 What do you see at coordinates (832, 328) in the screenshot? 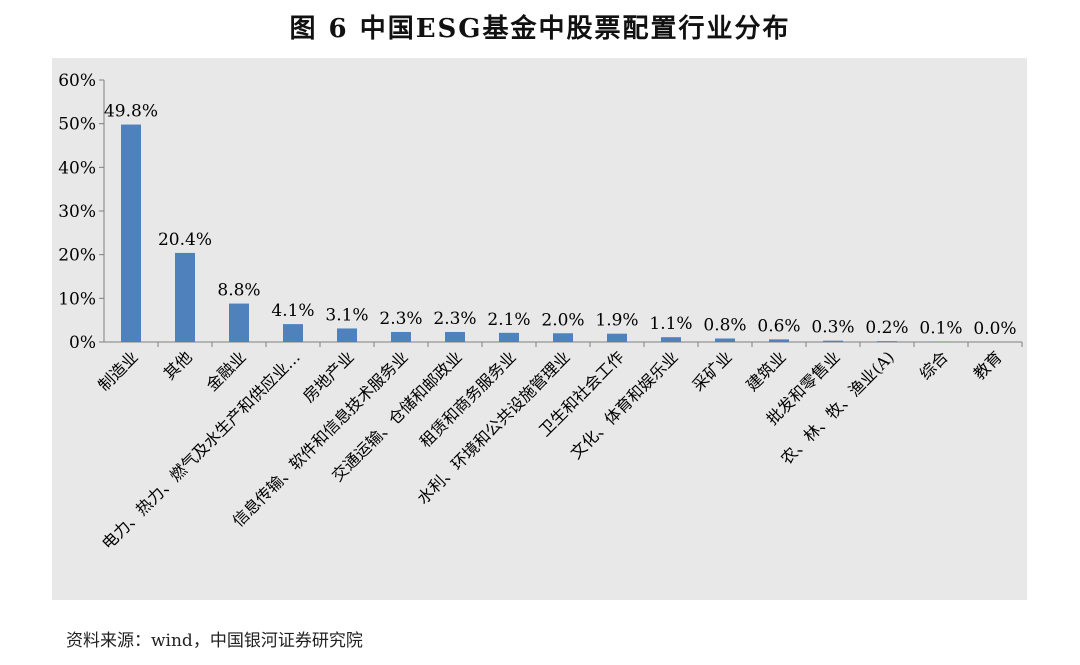
I see `data-label: 0.3%` at bounding box center [832, 328].